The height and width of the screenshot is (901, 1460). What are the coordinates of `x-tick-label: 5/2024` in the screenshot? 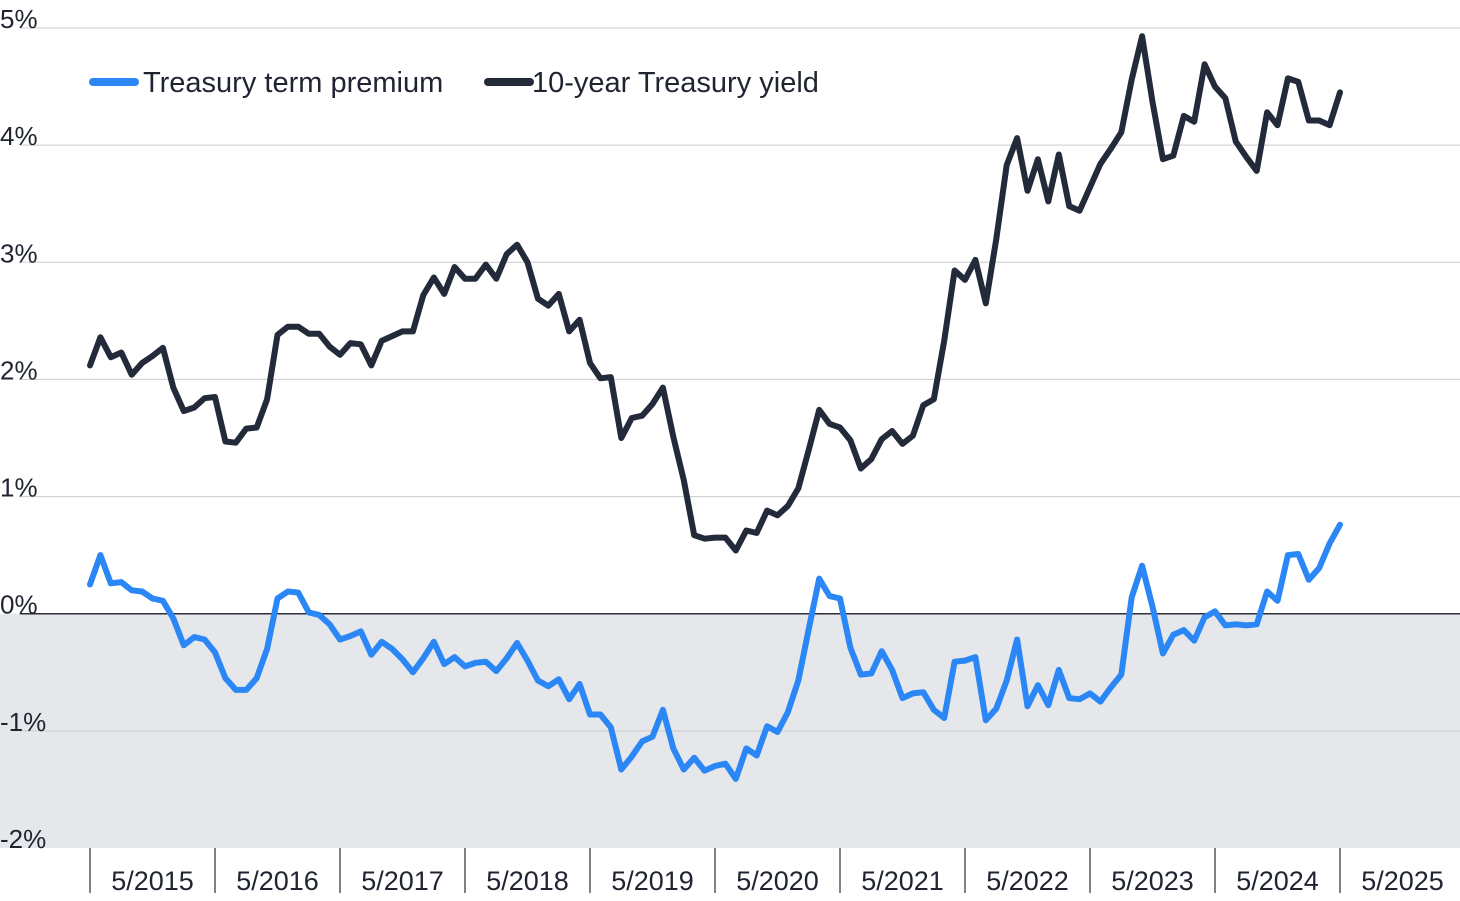 It's located at (1277, 881).